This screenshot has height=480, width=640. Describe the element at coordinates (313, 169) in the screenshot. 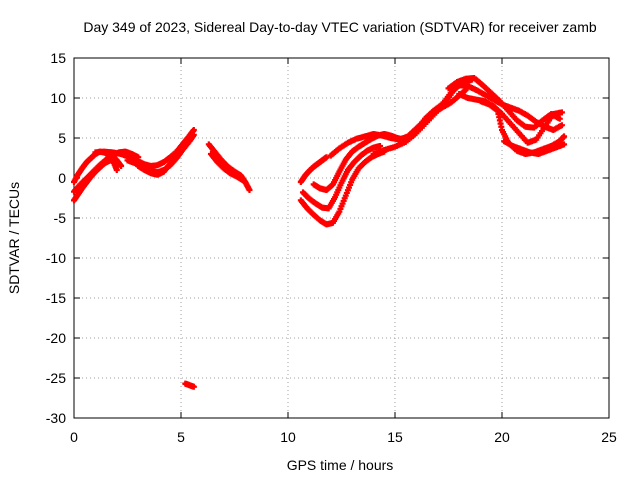

I see `series-arc-j` at that location.